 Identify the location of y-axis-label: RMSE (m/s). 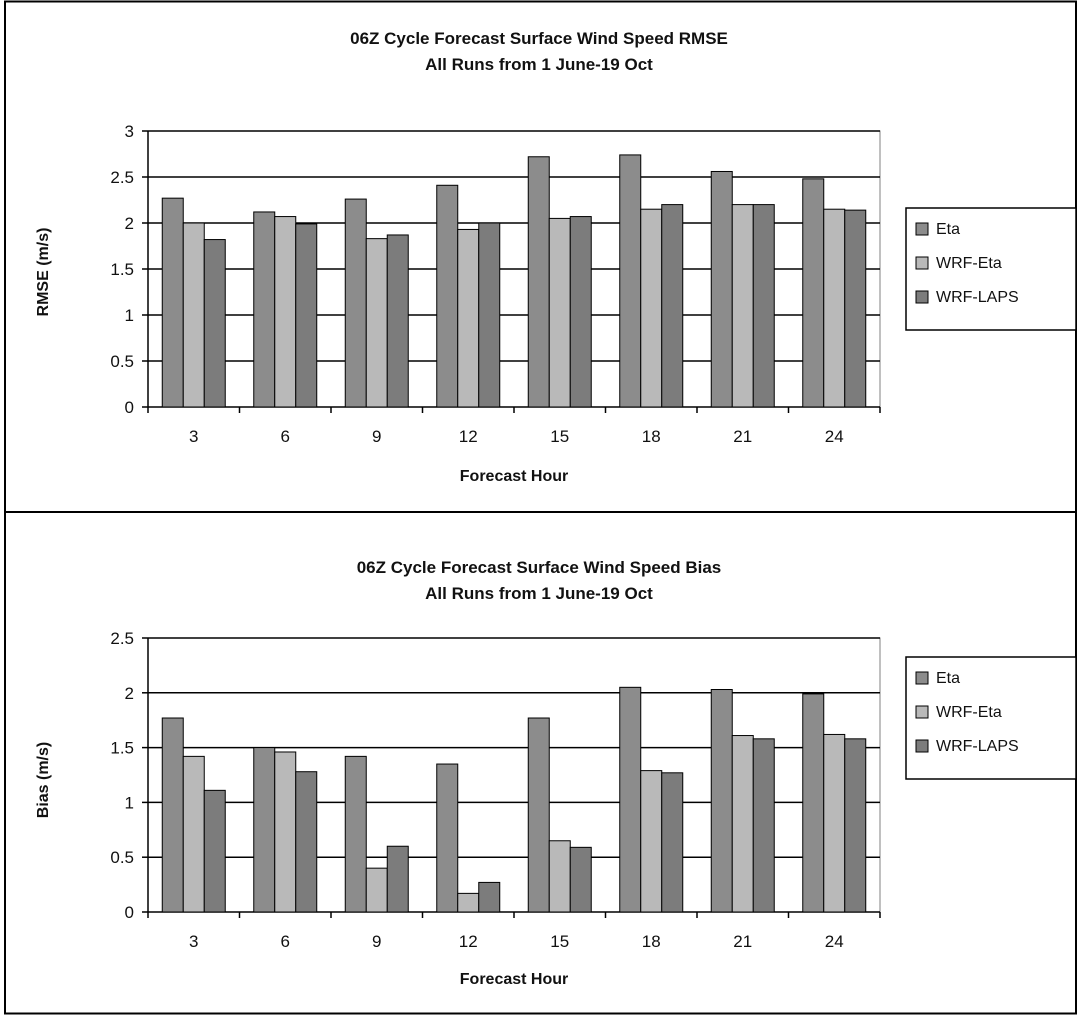
(43, 272).